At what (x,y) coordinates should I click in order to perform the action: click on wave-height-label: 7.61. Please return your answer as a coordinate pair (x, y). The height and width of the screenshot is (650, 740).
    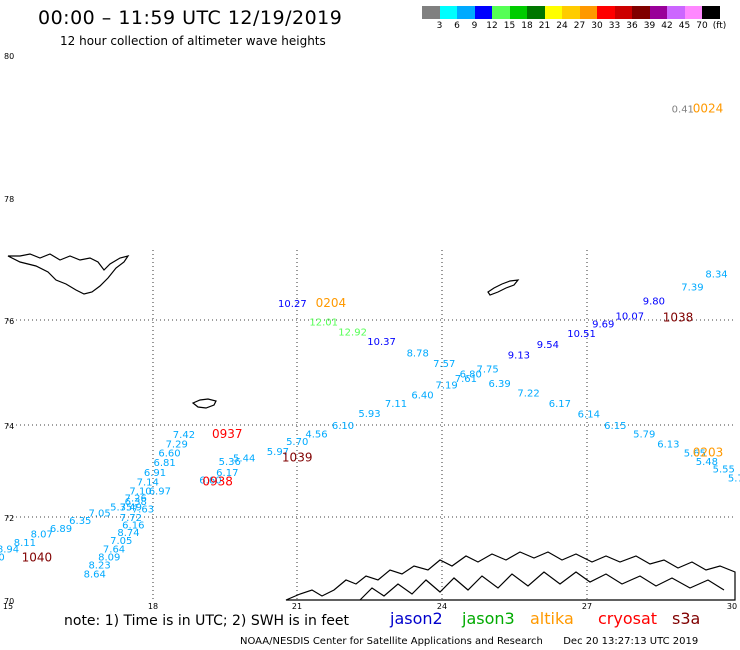
    Looking at the image, I should click on (466, 379).